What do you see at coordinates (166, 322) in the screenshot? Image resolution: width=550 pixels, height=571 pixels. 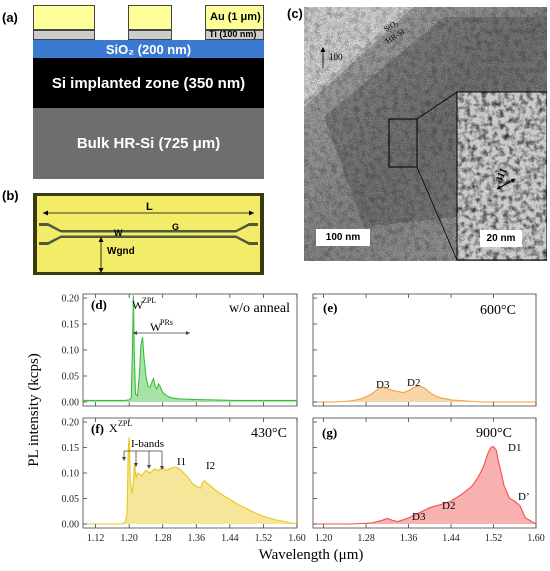 I see `label-d-prs: PRs` at bounding box center [166, 322].